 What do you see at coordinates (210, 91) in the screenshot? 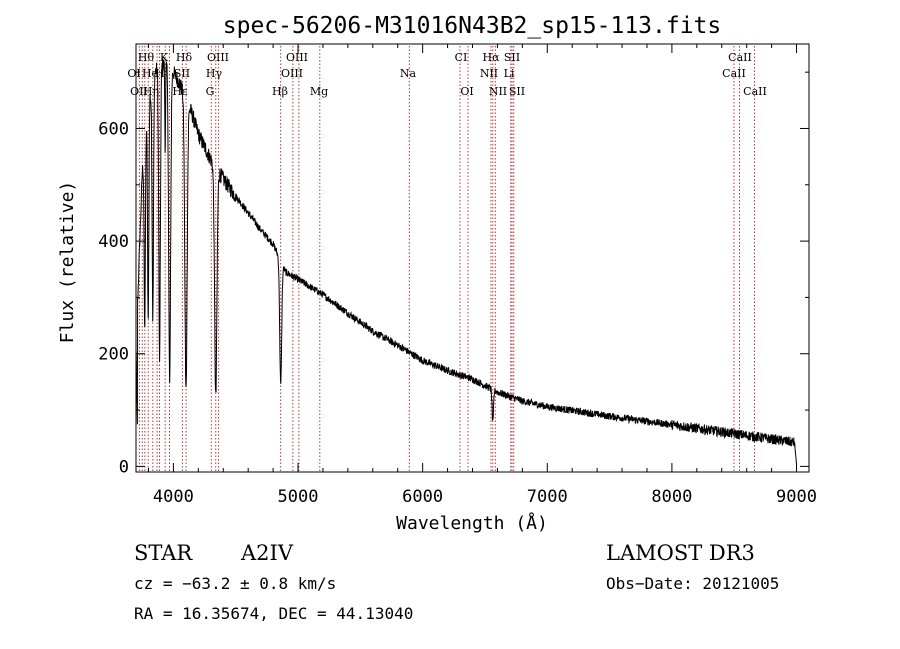
I see `line-label-g: G` at bounding box center [210, 91].